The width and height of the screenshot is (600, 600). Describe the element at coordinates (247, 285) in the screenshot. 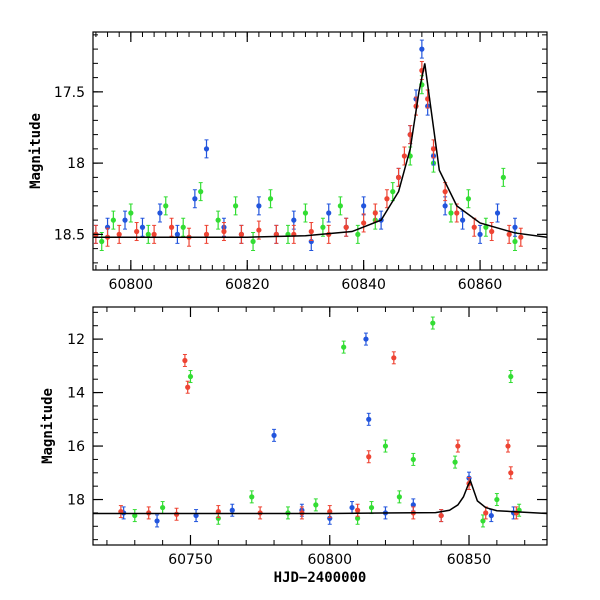

I see `top-x-tick-label: 60820` at that location.